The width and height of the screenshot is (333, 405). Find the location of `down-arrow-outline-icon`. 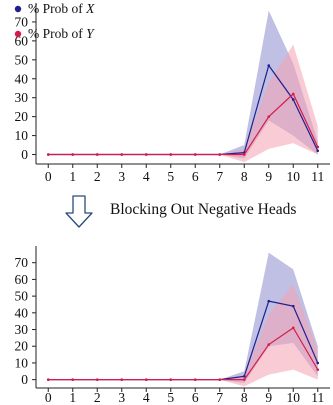

down-arrow-outline-icon is located at coordinates (79, 211).